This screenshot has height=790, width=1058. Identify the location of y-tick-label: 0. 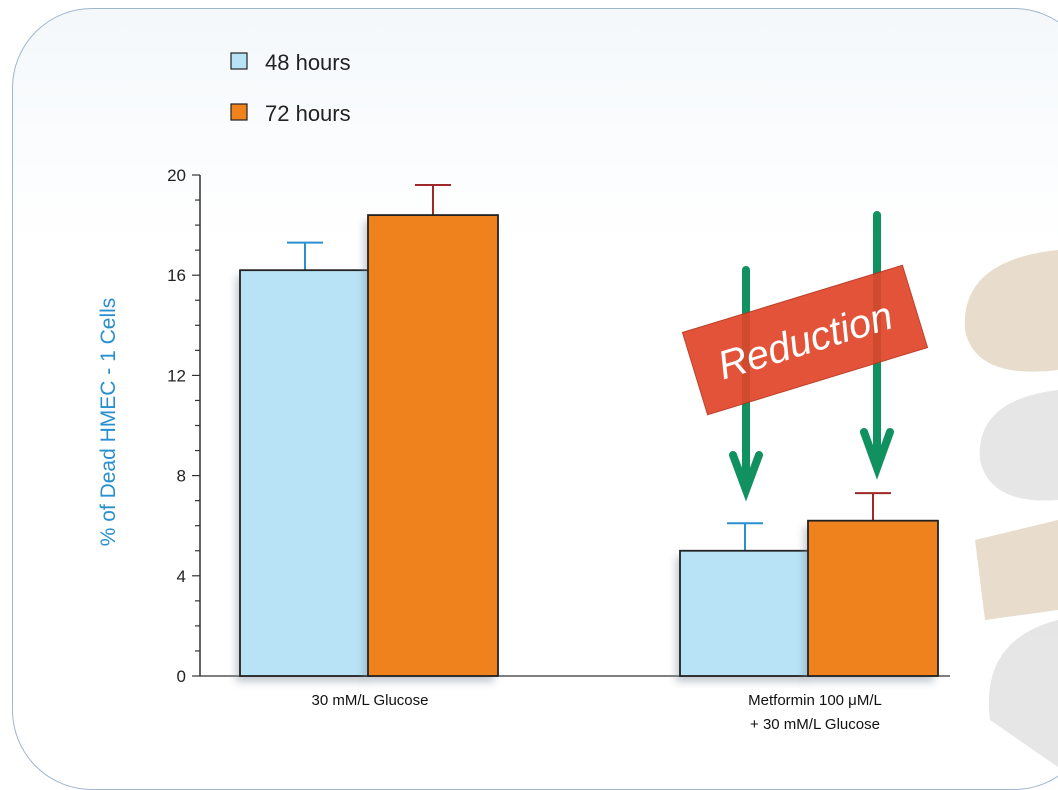
(181, 676).